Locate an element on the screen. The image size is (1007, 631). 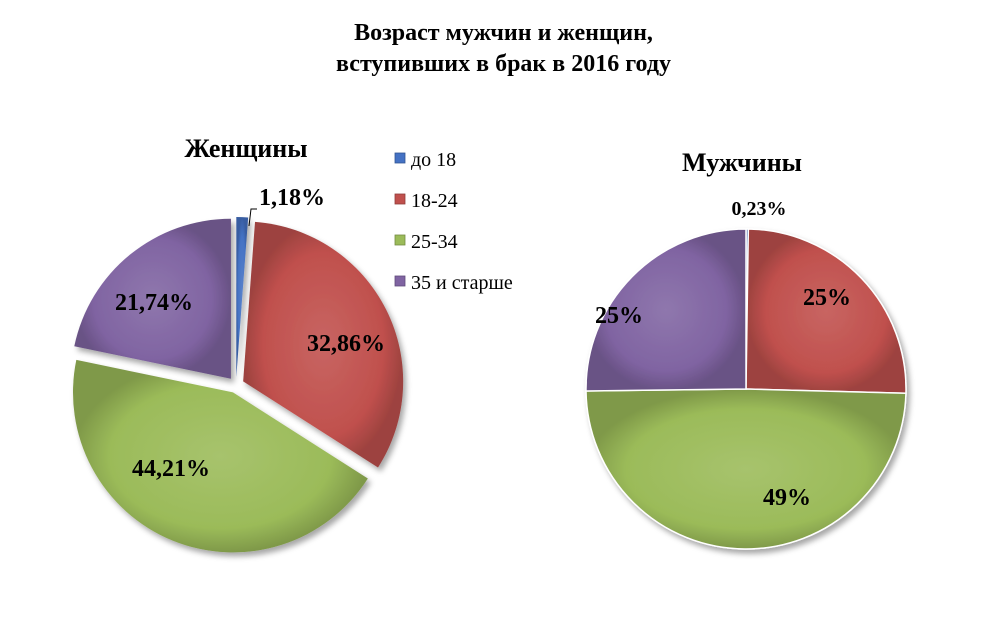
legend-item: 35 и старше is located at coordinates (462, 283).